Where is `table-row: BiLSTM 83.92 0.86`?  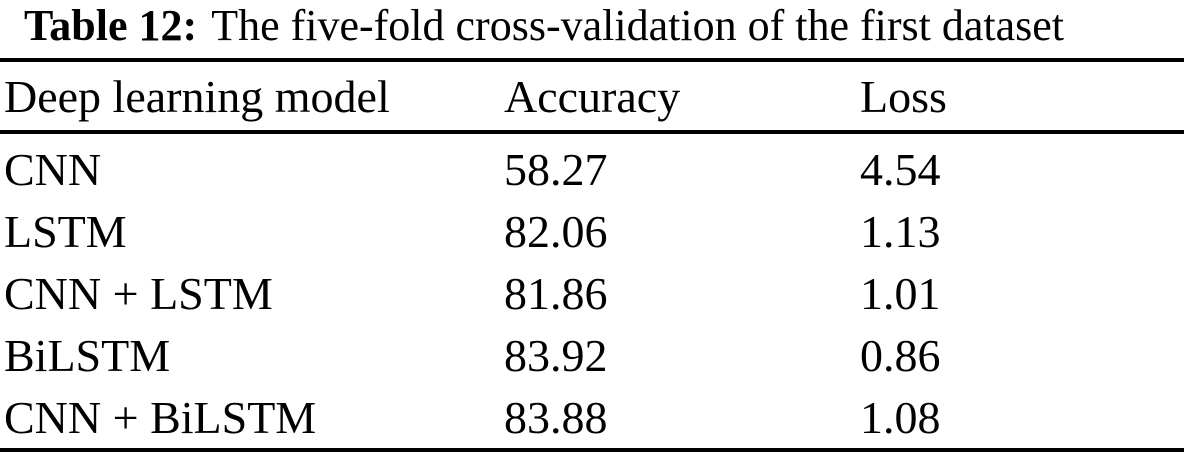 table-row: BiLSTM 83.92 0.86 is located at coordinates (592, 355).